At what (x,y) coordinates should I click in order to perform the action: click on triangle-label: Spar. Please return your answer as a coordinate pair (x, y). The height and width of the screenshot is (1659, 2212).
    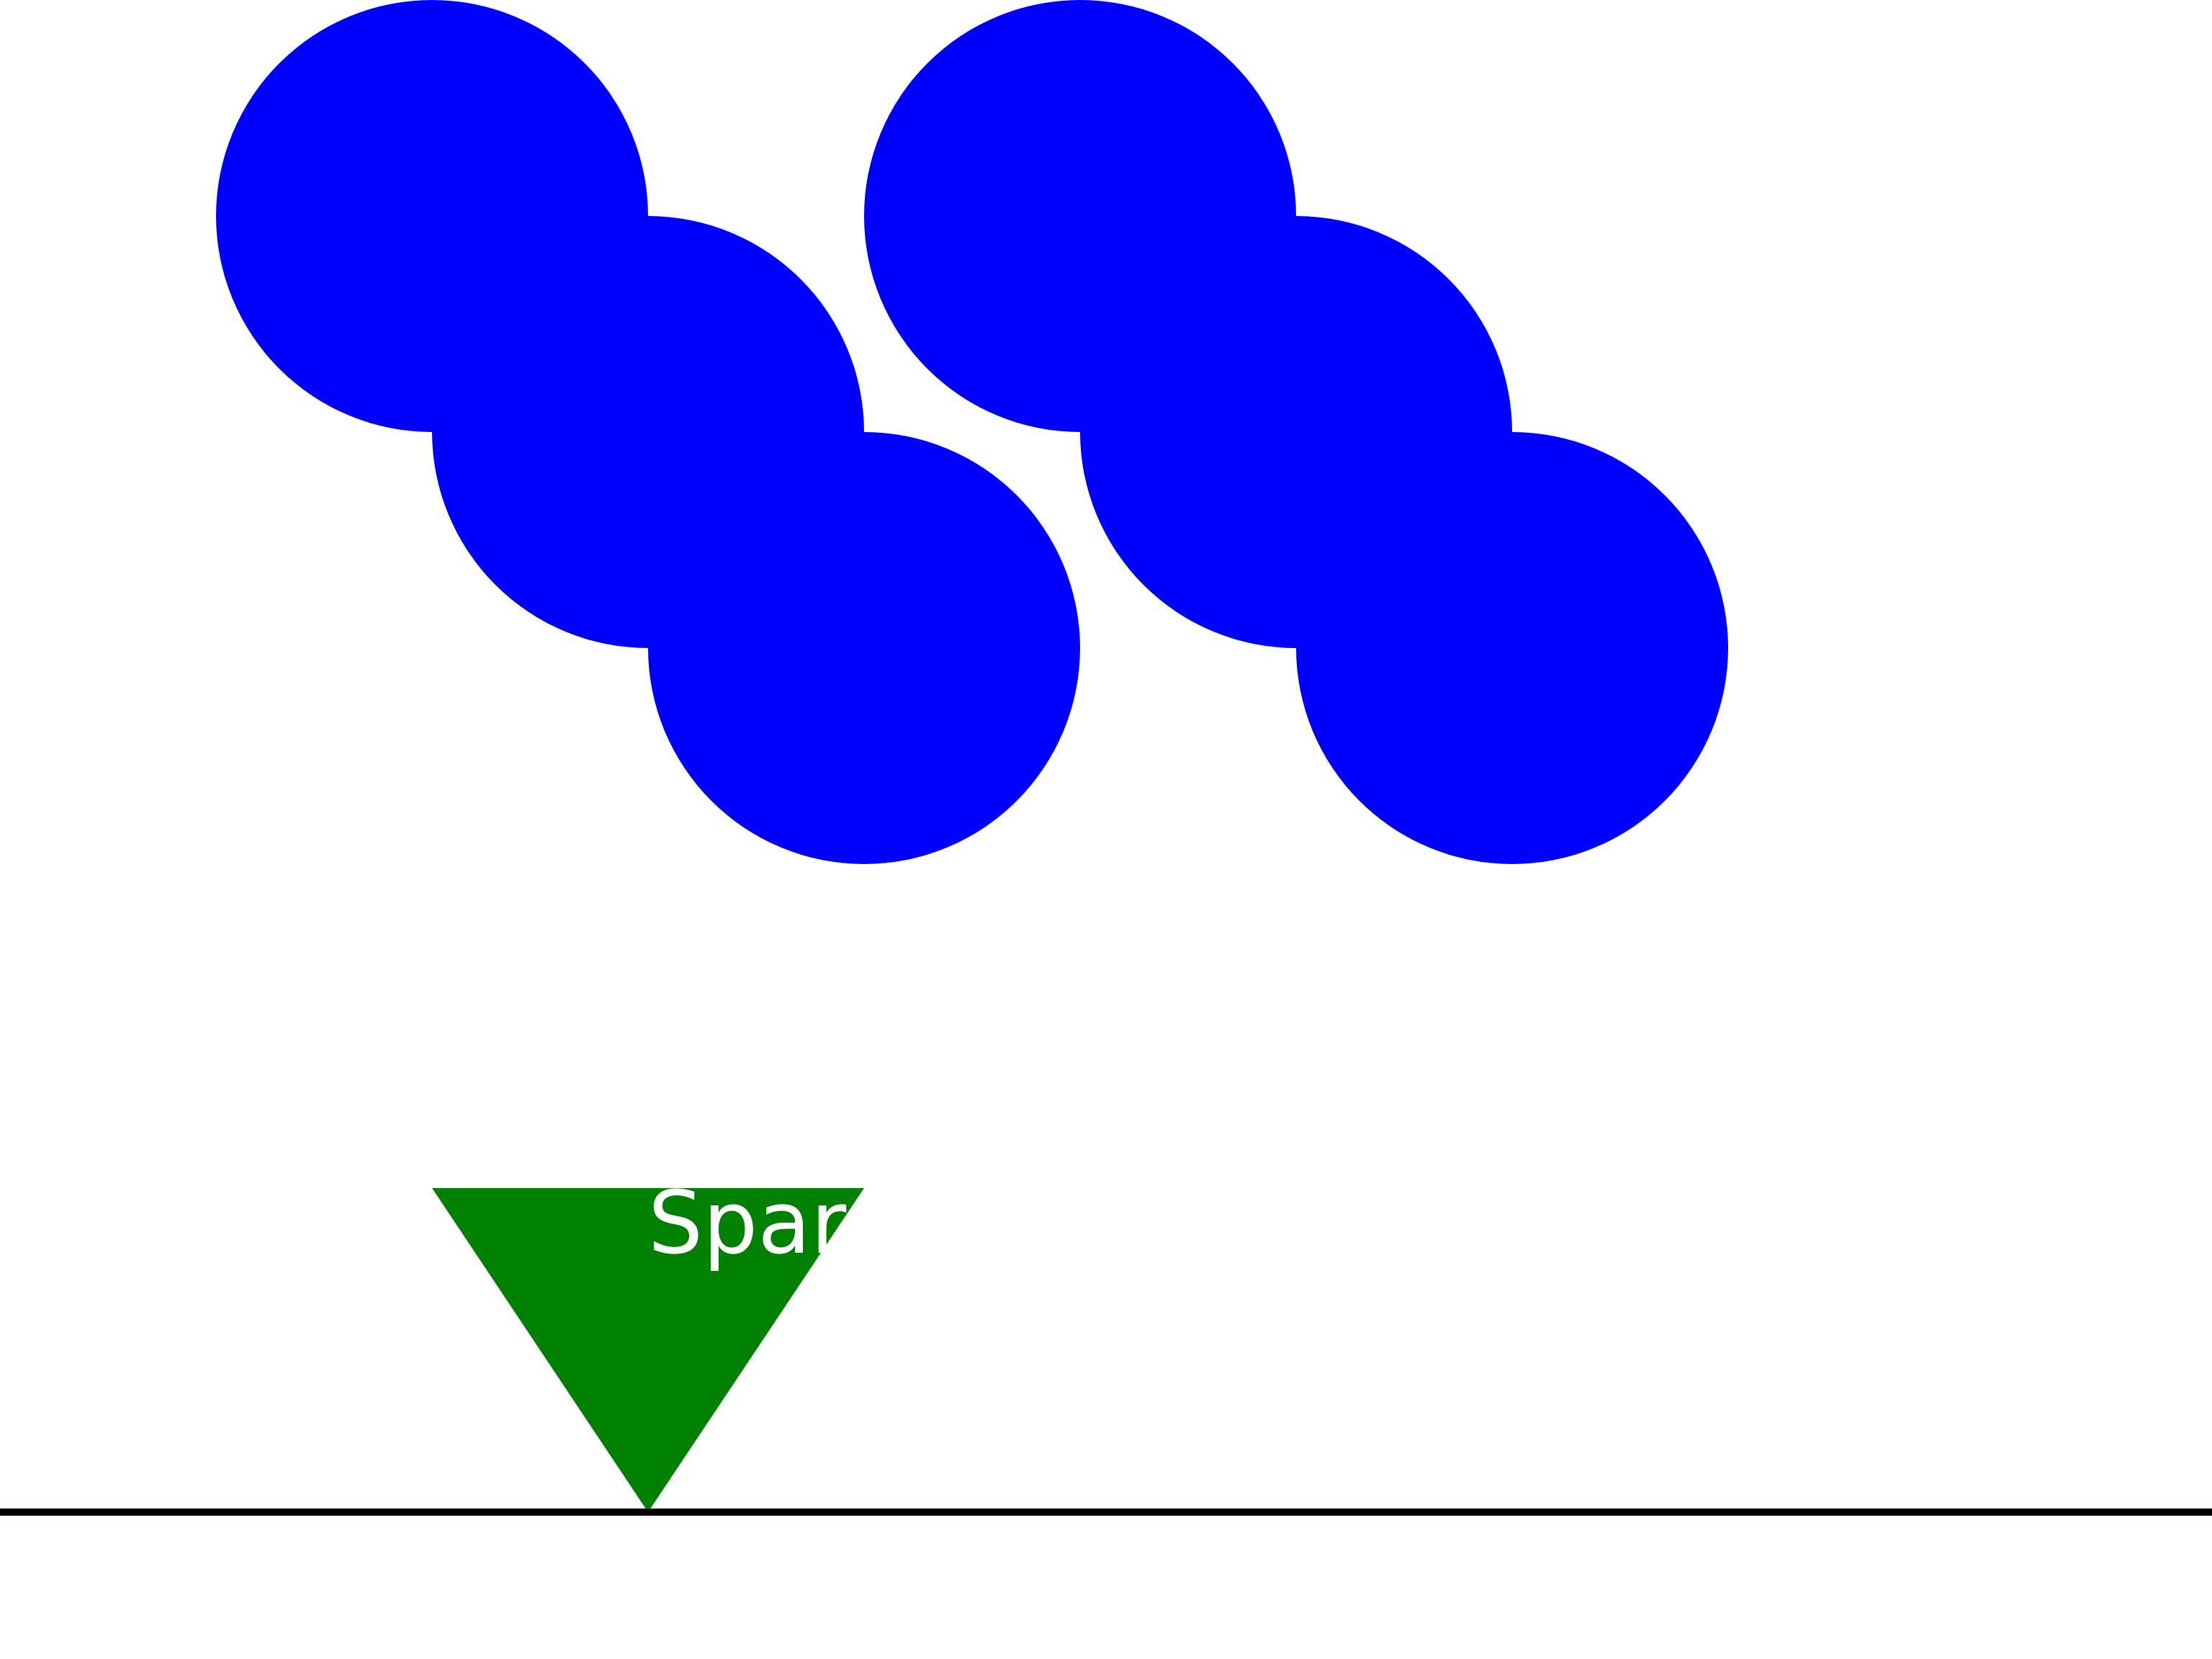
    Looking at the image, I should click on (747, 1224).